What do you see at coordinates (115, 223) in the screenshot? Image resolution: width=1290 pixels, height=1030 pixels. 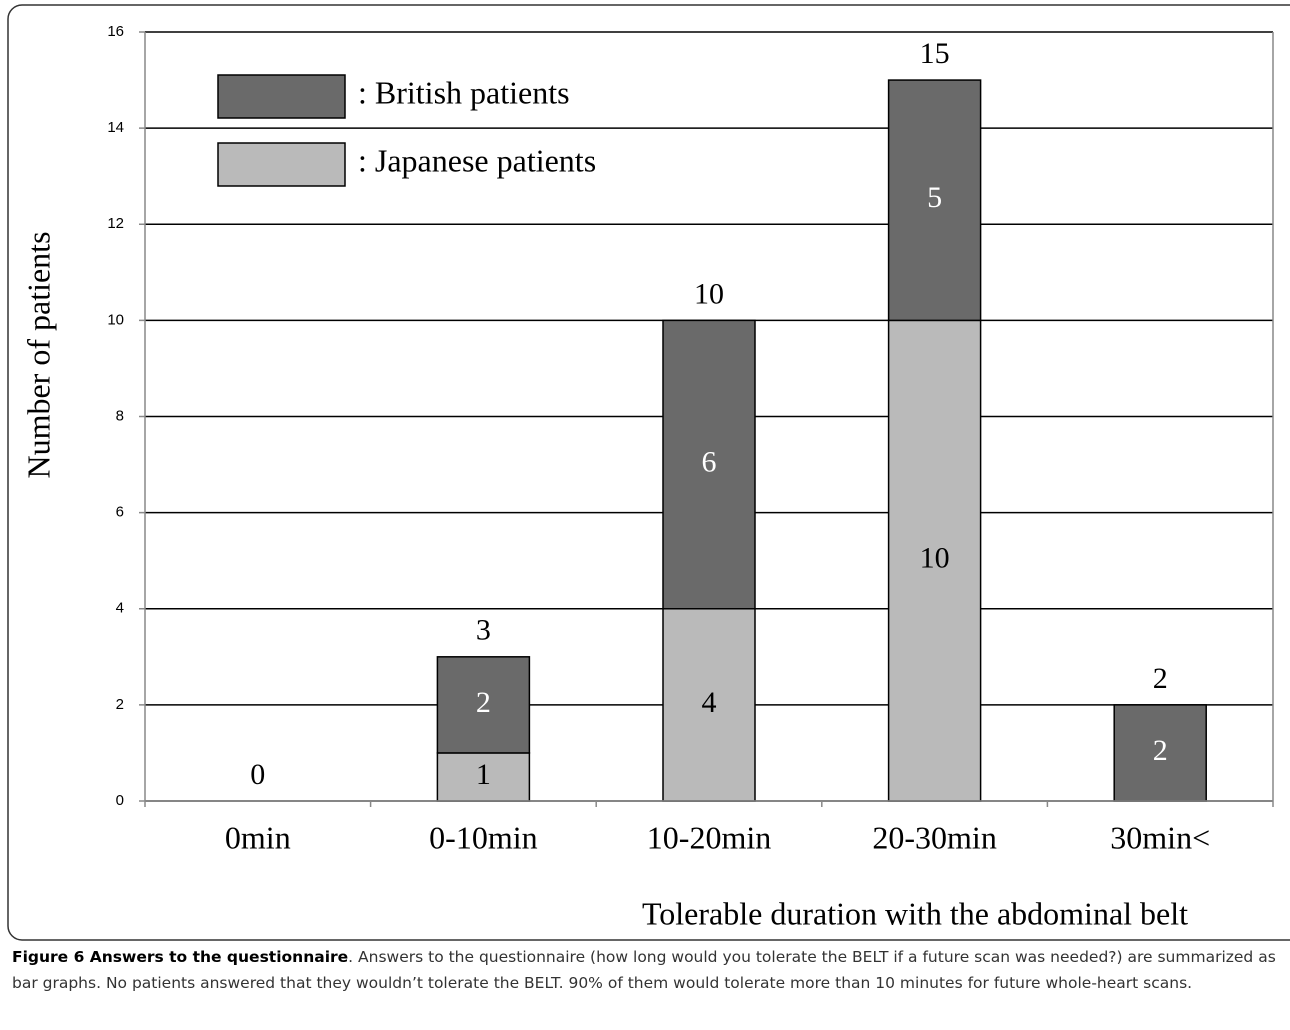 I see `y-tick-label: 12` at bounding box center [115, 223].